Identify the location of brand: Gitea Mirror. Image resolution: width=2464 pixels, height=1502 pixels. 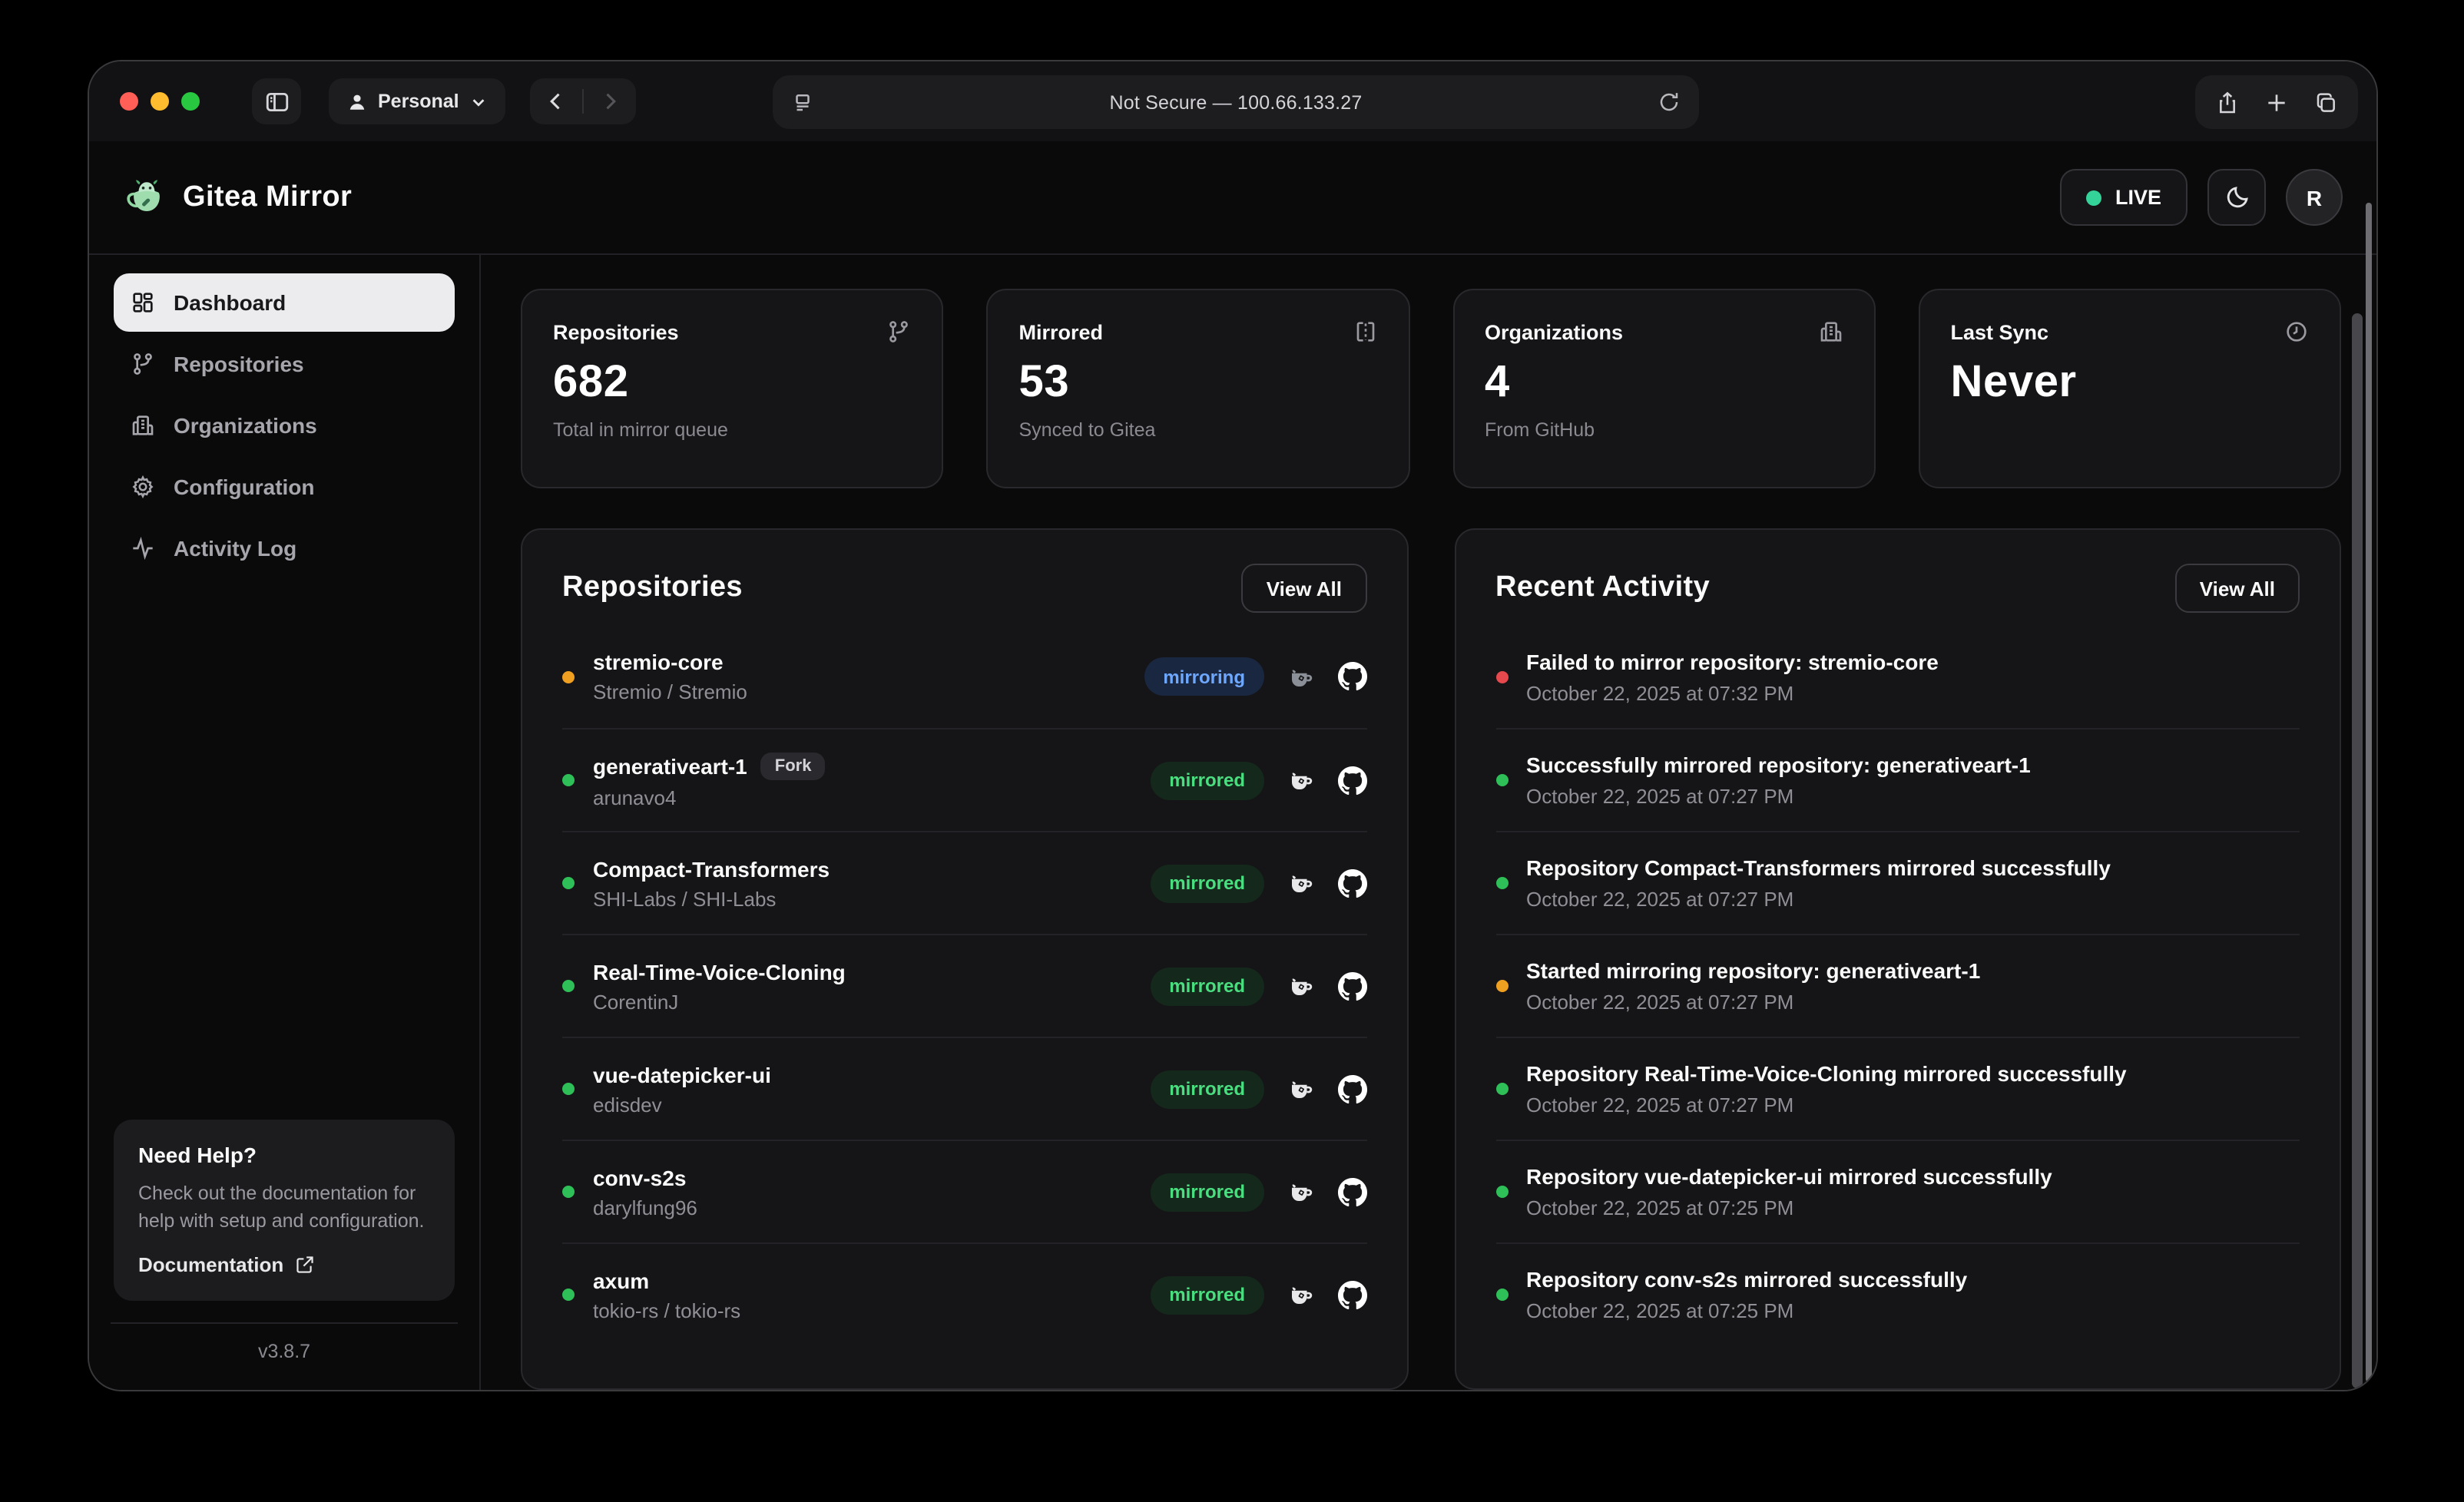
(239, 198).